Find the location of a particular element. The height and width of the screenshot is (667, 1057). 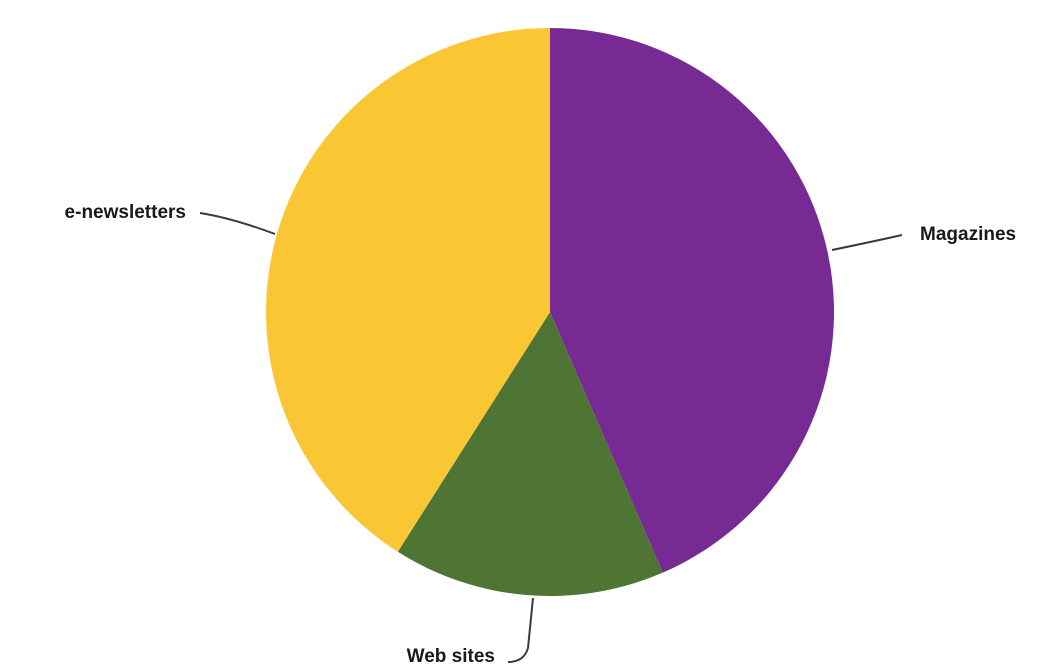

slice-label-magazines: Magazines is located at coordinates (968, 234).